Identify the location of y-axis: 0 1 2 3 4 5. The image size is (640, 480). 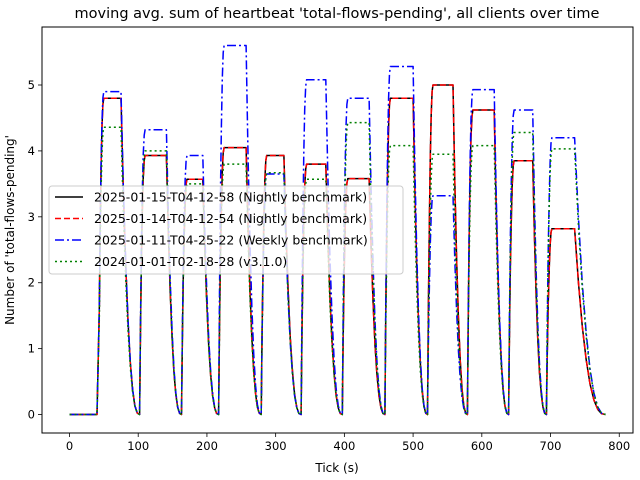
(35, 250).